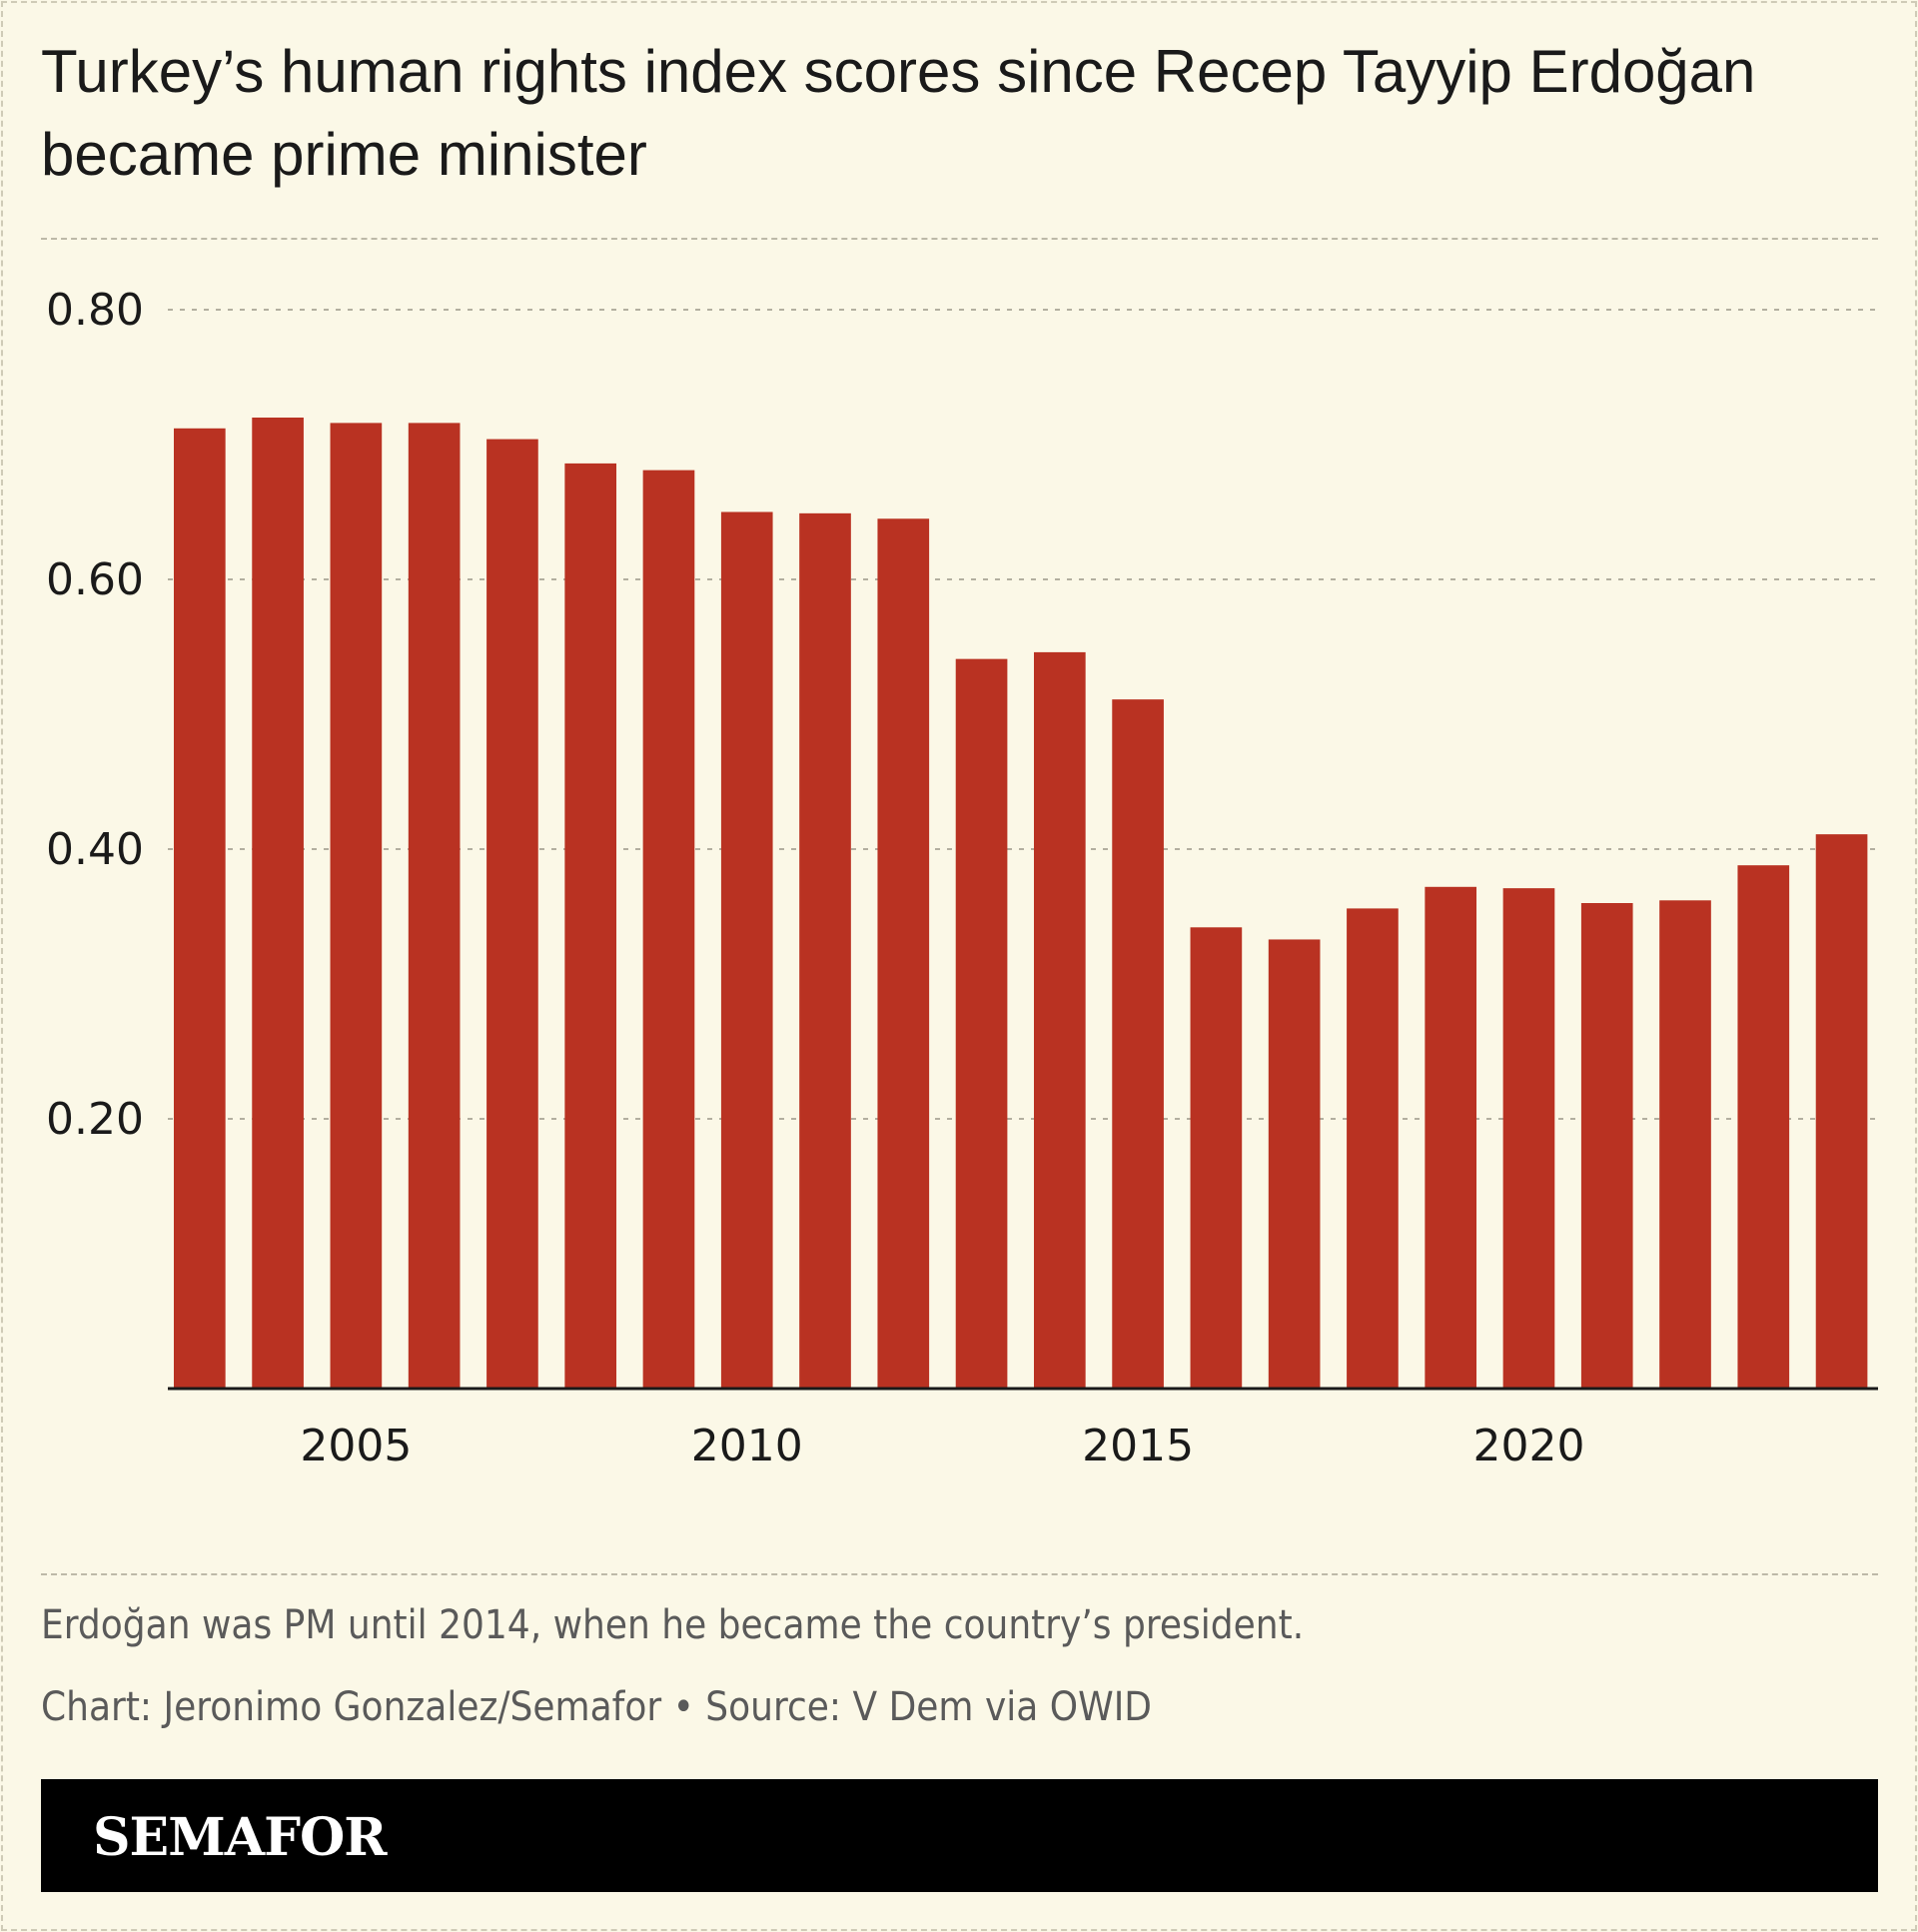 The height and width of the screenshot is (1932, 1918). I want to click on y-tick-label: 0.20, so click(95, 1119).